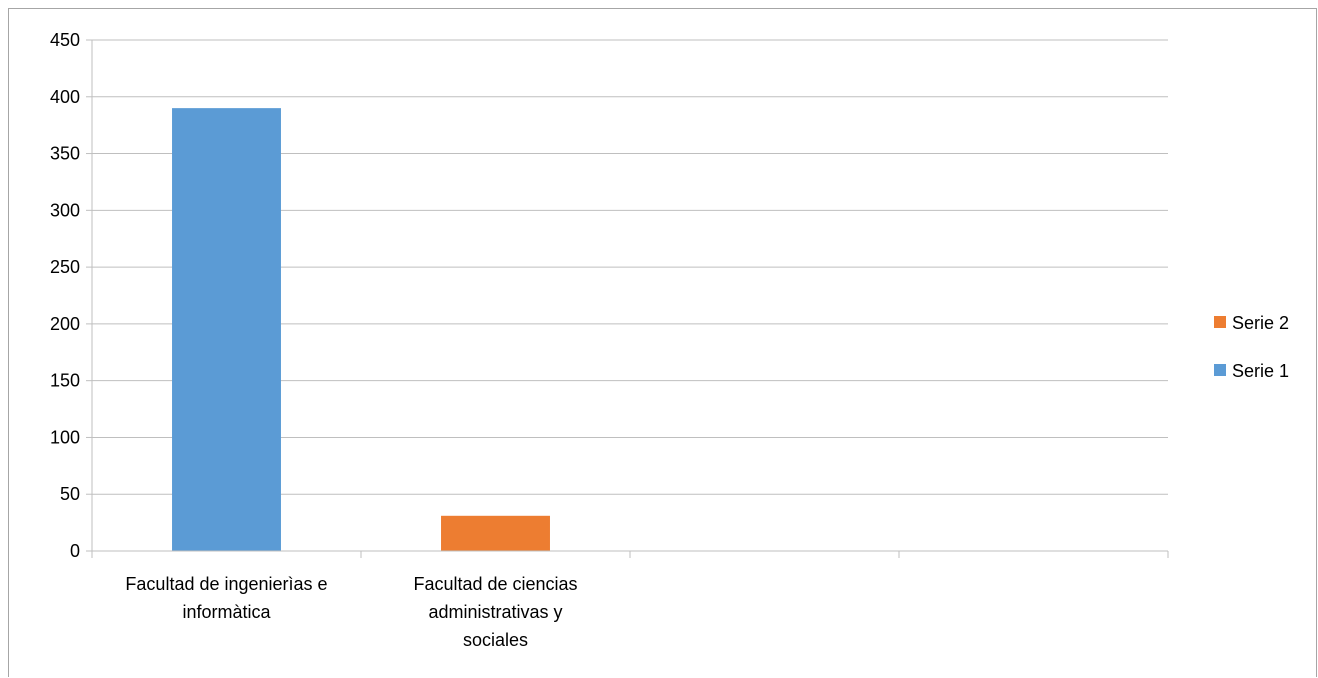  What do you see at coordinates (65, 97) in the screenshot?
I see `y-tick-label: 400` at bounding box center [65, 97].